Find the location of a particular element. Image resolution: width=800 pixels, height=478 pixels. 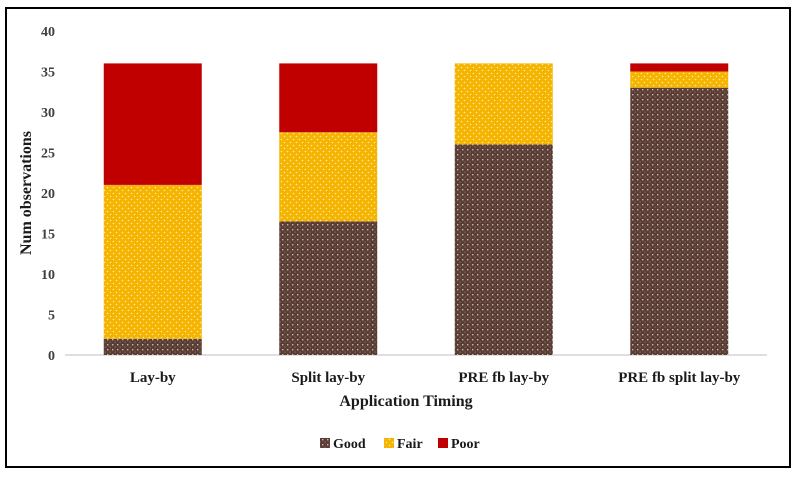

legend: Good Fair Poor is located at coordinates (400, 444).